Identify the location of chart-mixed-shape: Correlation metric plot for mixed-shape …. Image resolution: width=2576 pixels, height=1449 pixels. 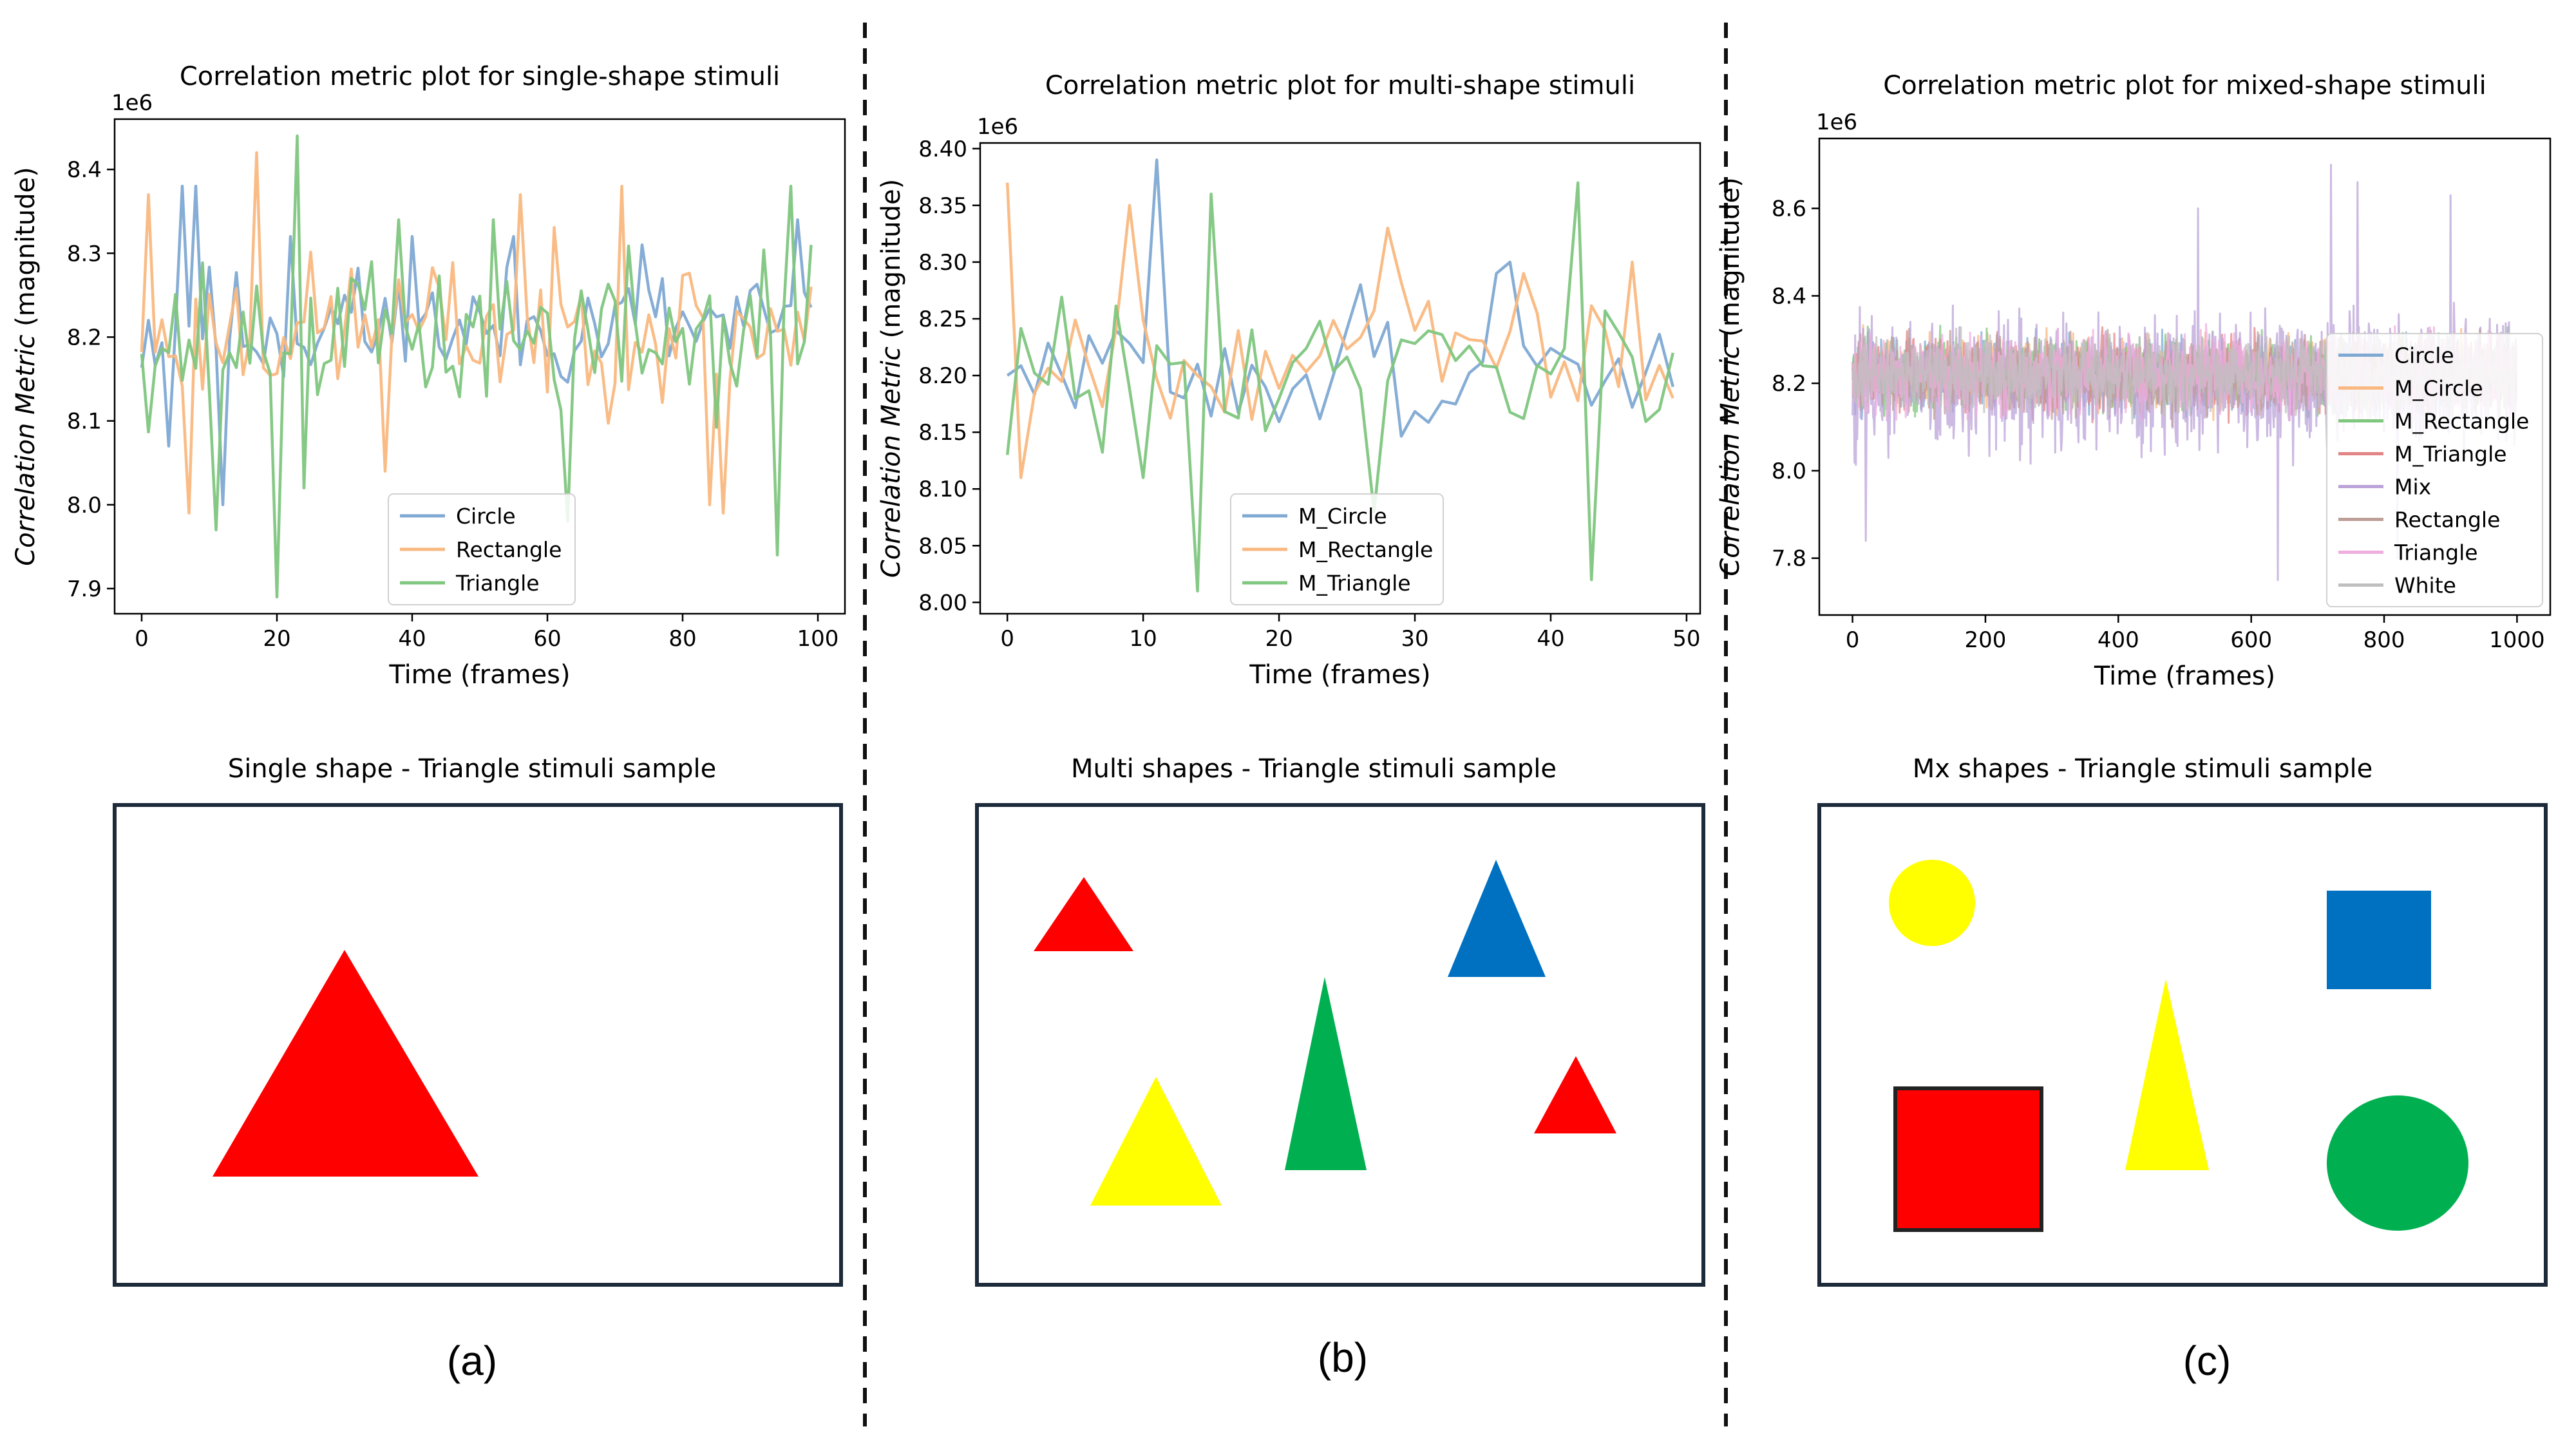
(2134, 381).